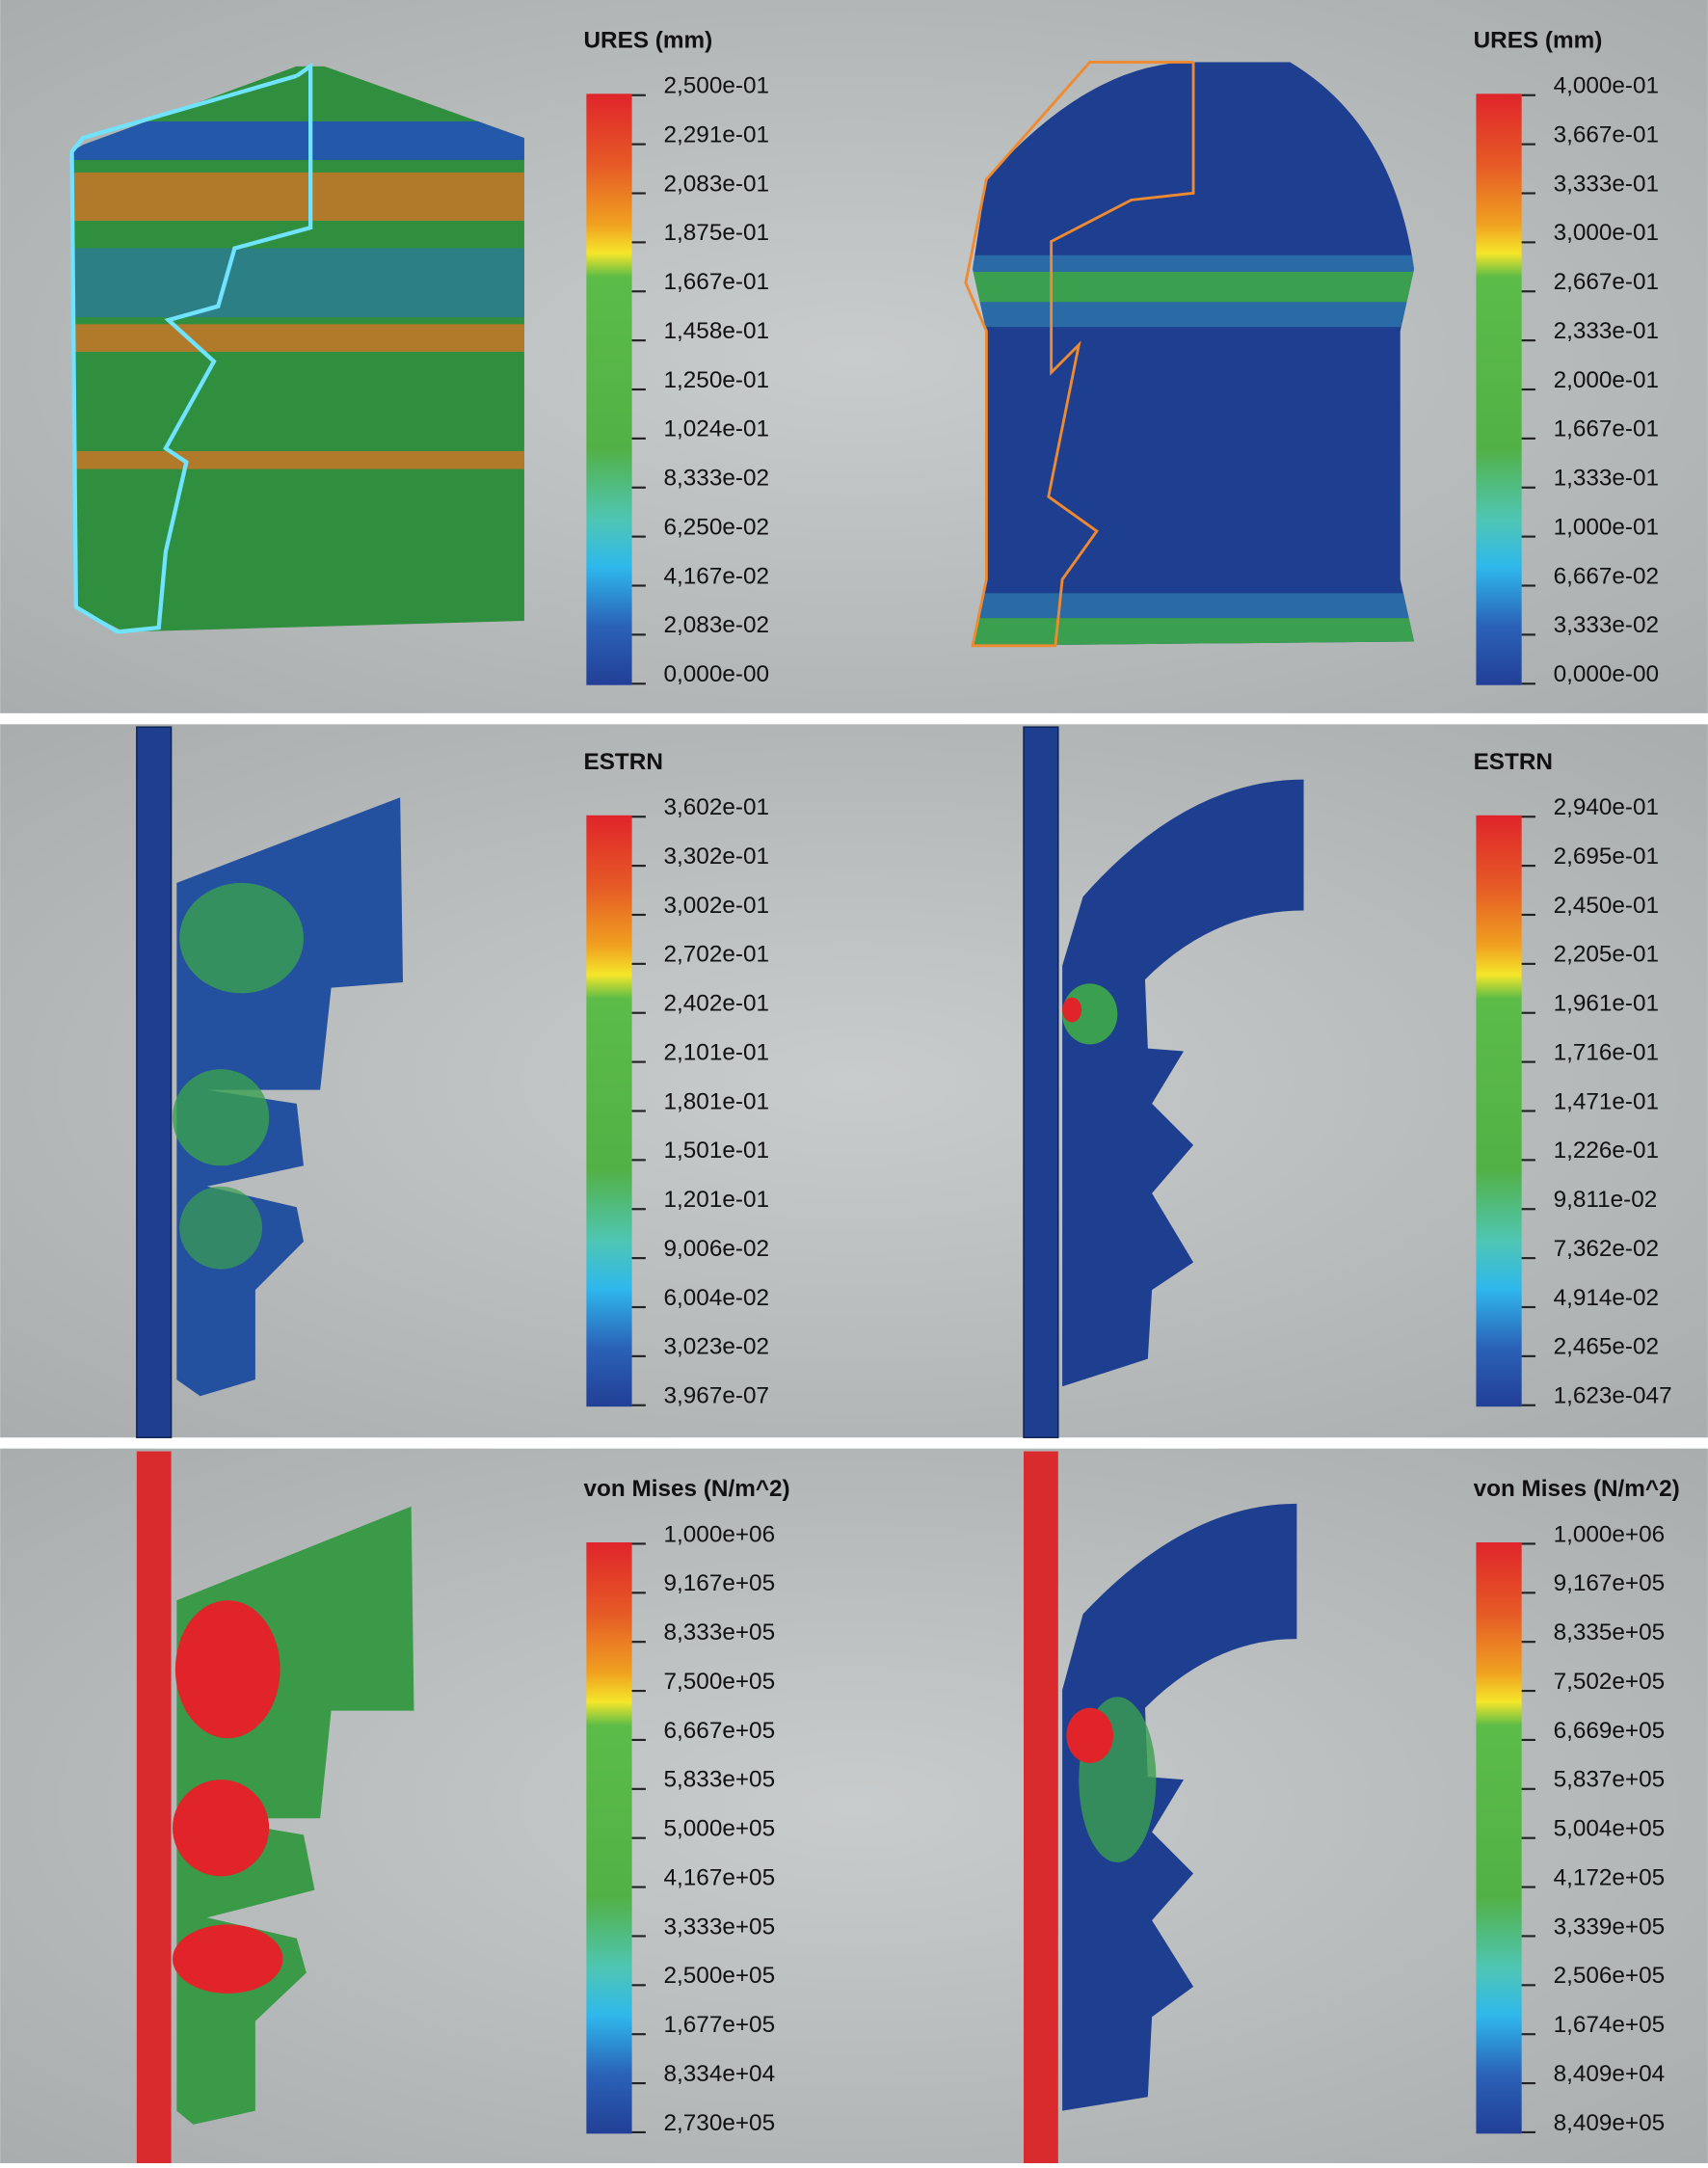 The image size is (1708, 2168). Describe the element at coordinates (720, 2025) in the screenshot. I see `legend-label: 1,677e+05` at that location.